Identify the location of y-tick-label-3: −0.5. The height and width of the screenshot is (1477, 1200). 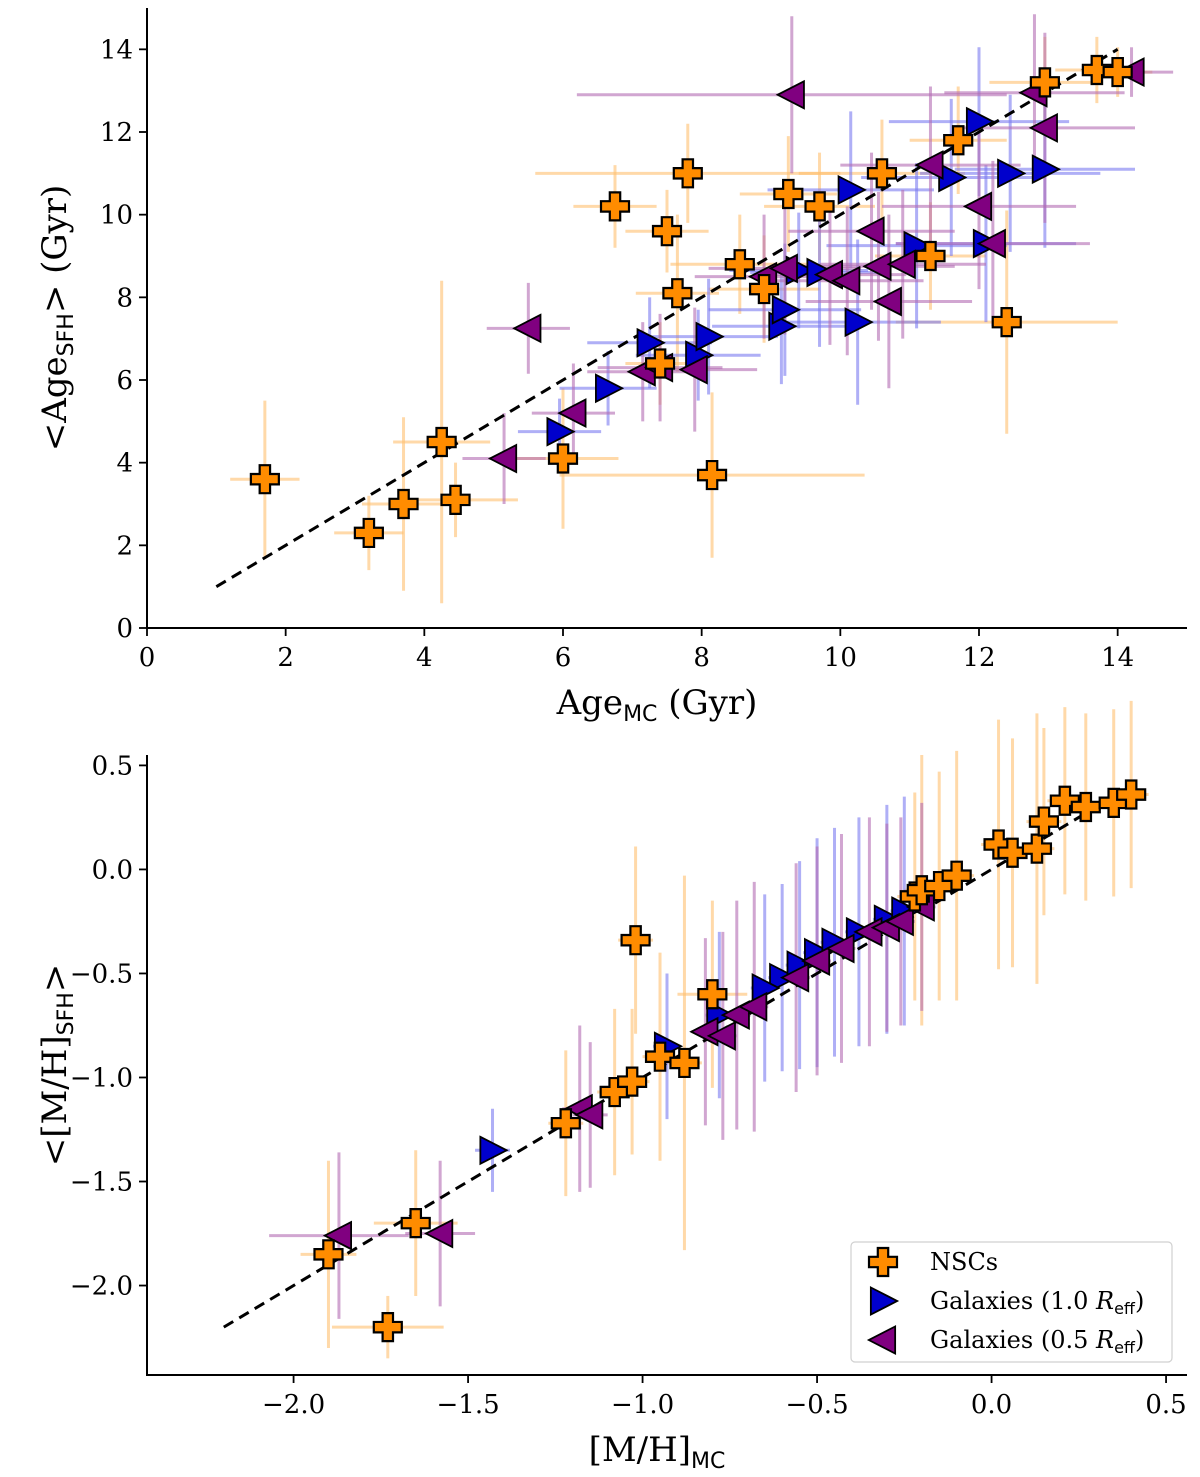
(101, 974).